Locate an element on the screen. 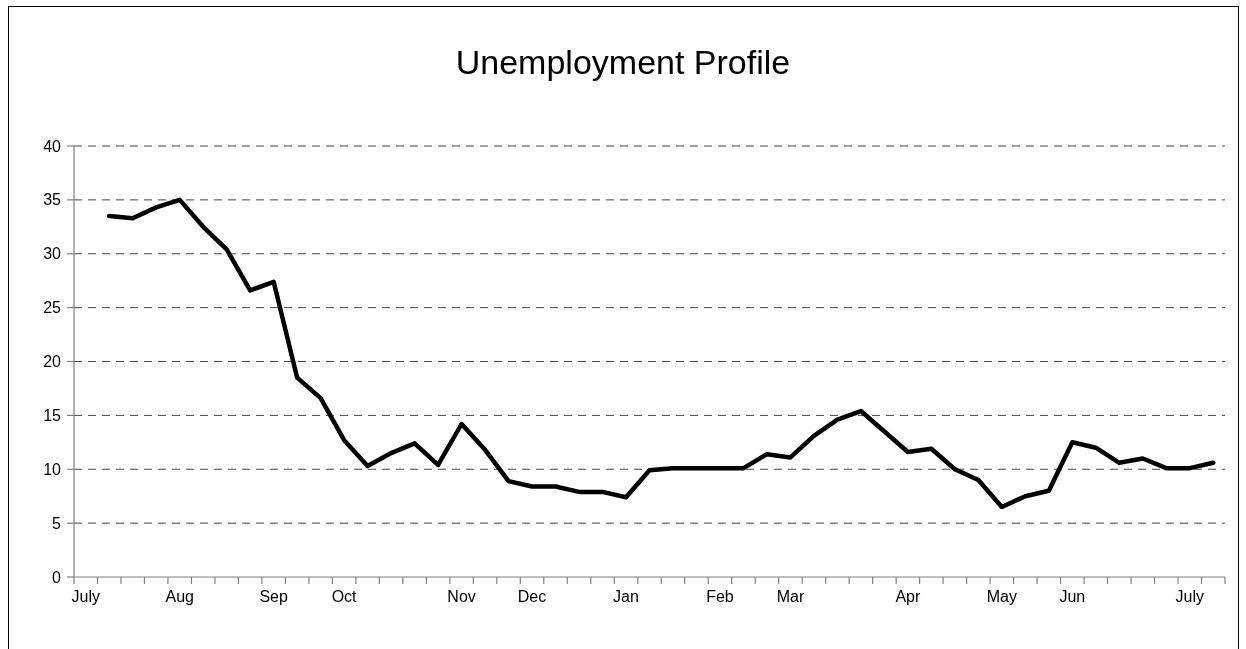 This screenshot has width=1246, height=649. x-tick-label: Apr is located at coordinates (908, 596).